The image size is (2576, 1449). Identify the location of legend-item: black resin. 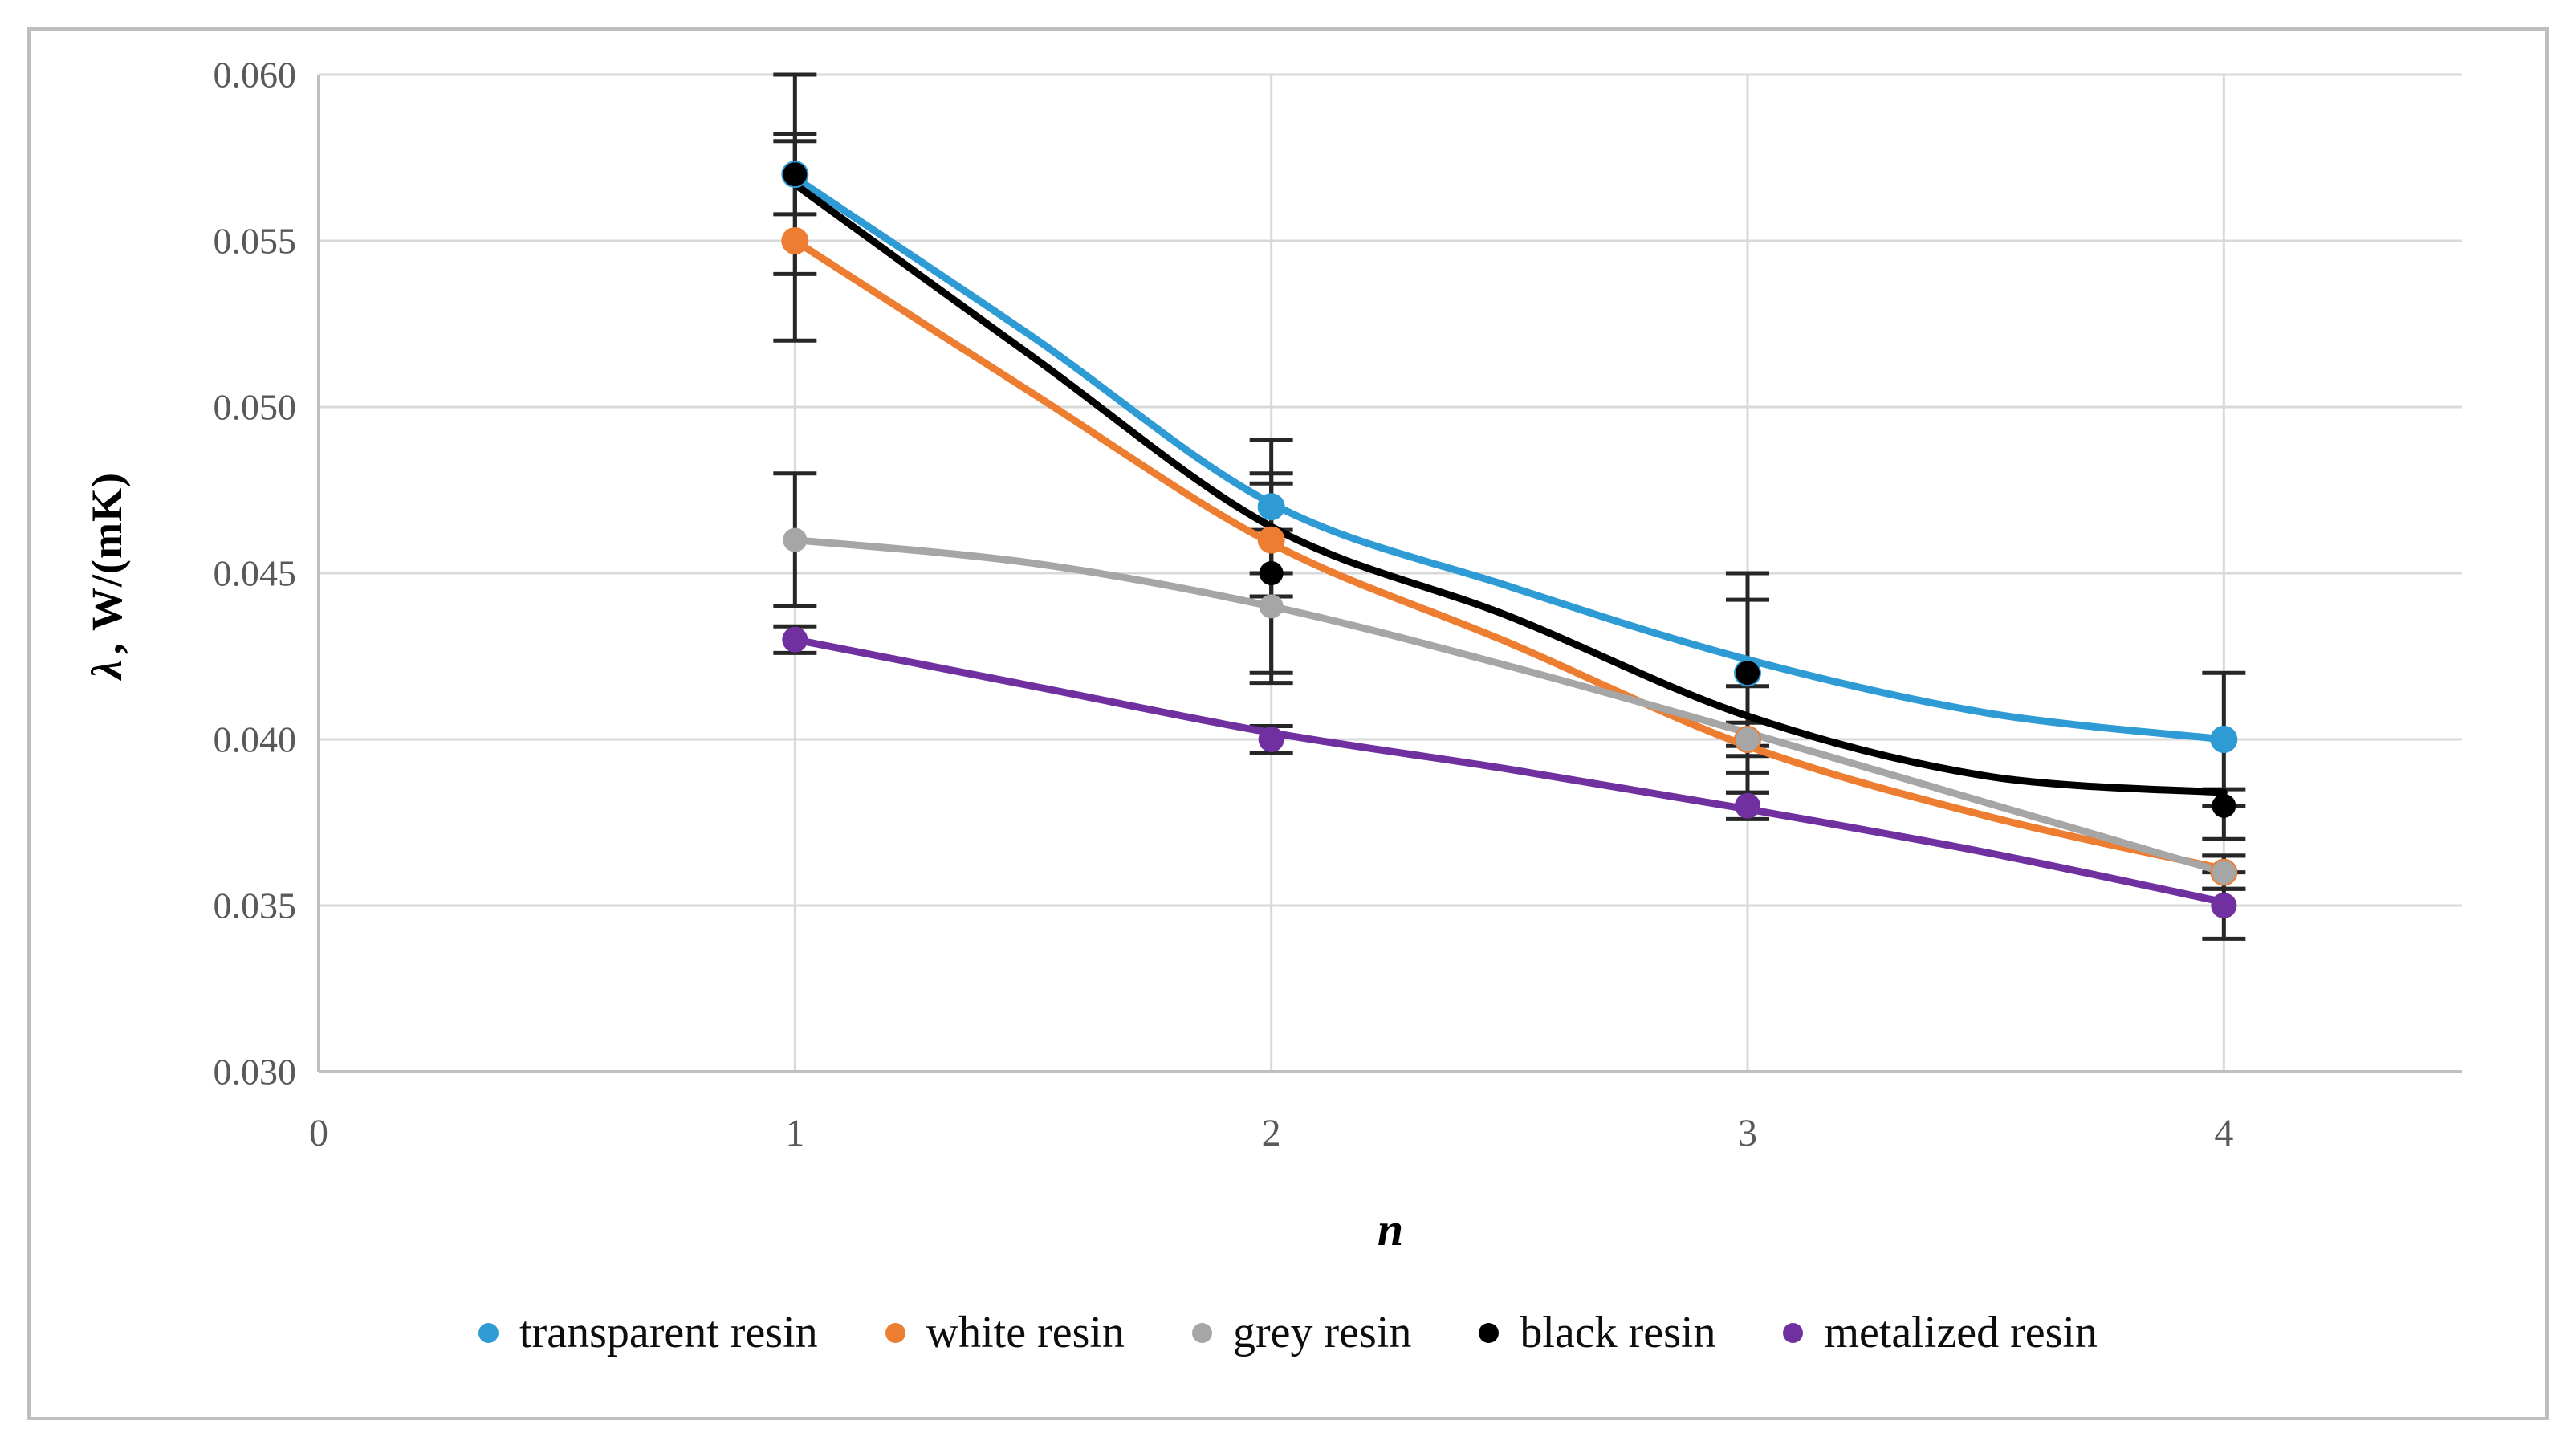
(1597, 1332).